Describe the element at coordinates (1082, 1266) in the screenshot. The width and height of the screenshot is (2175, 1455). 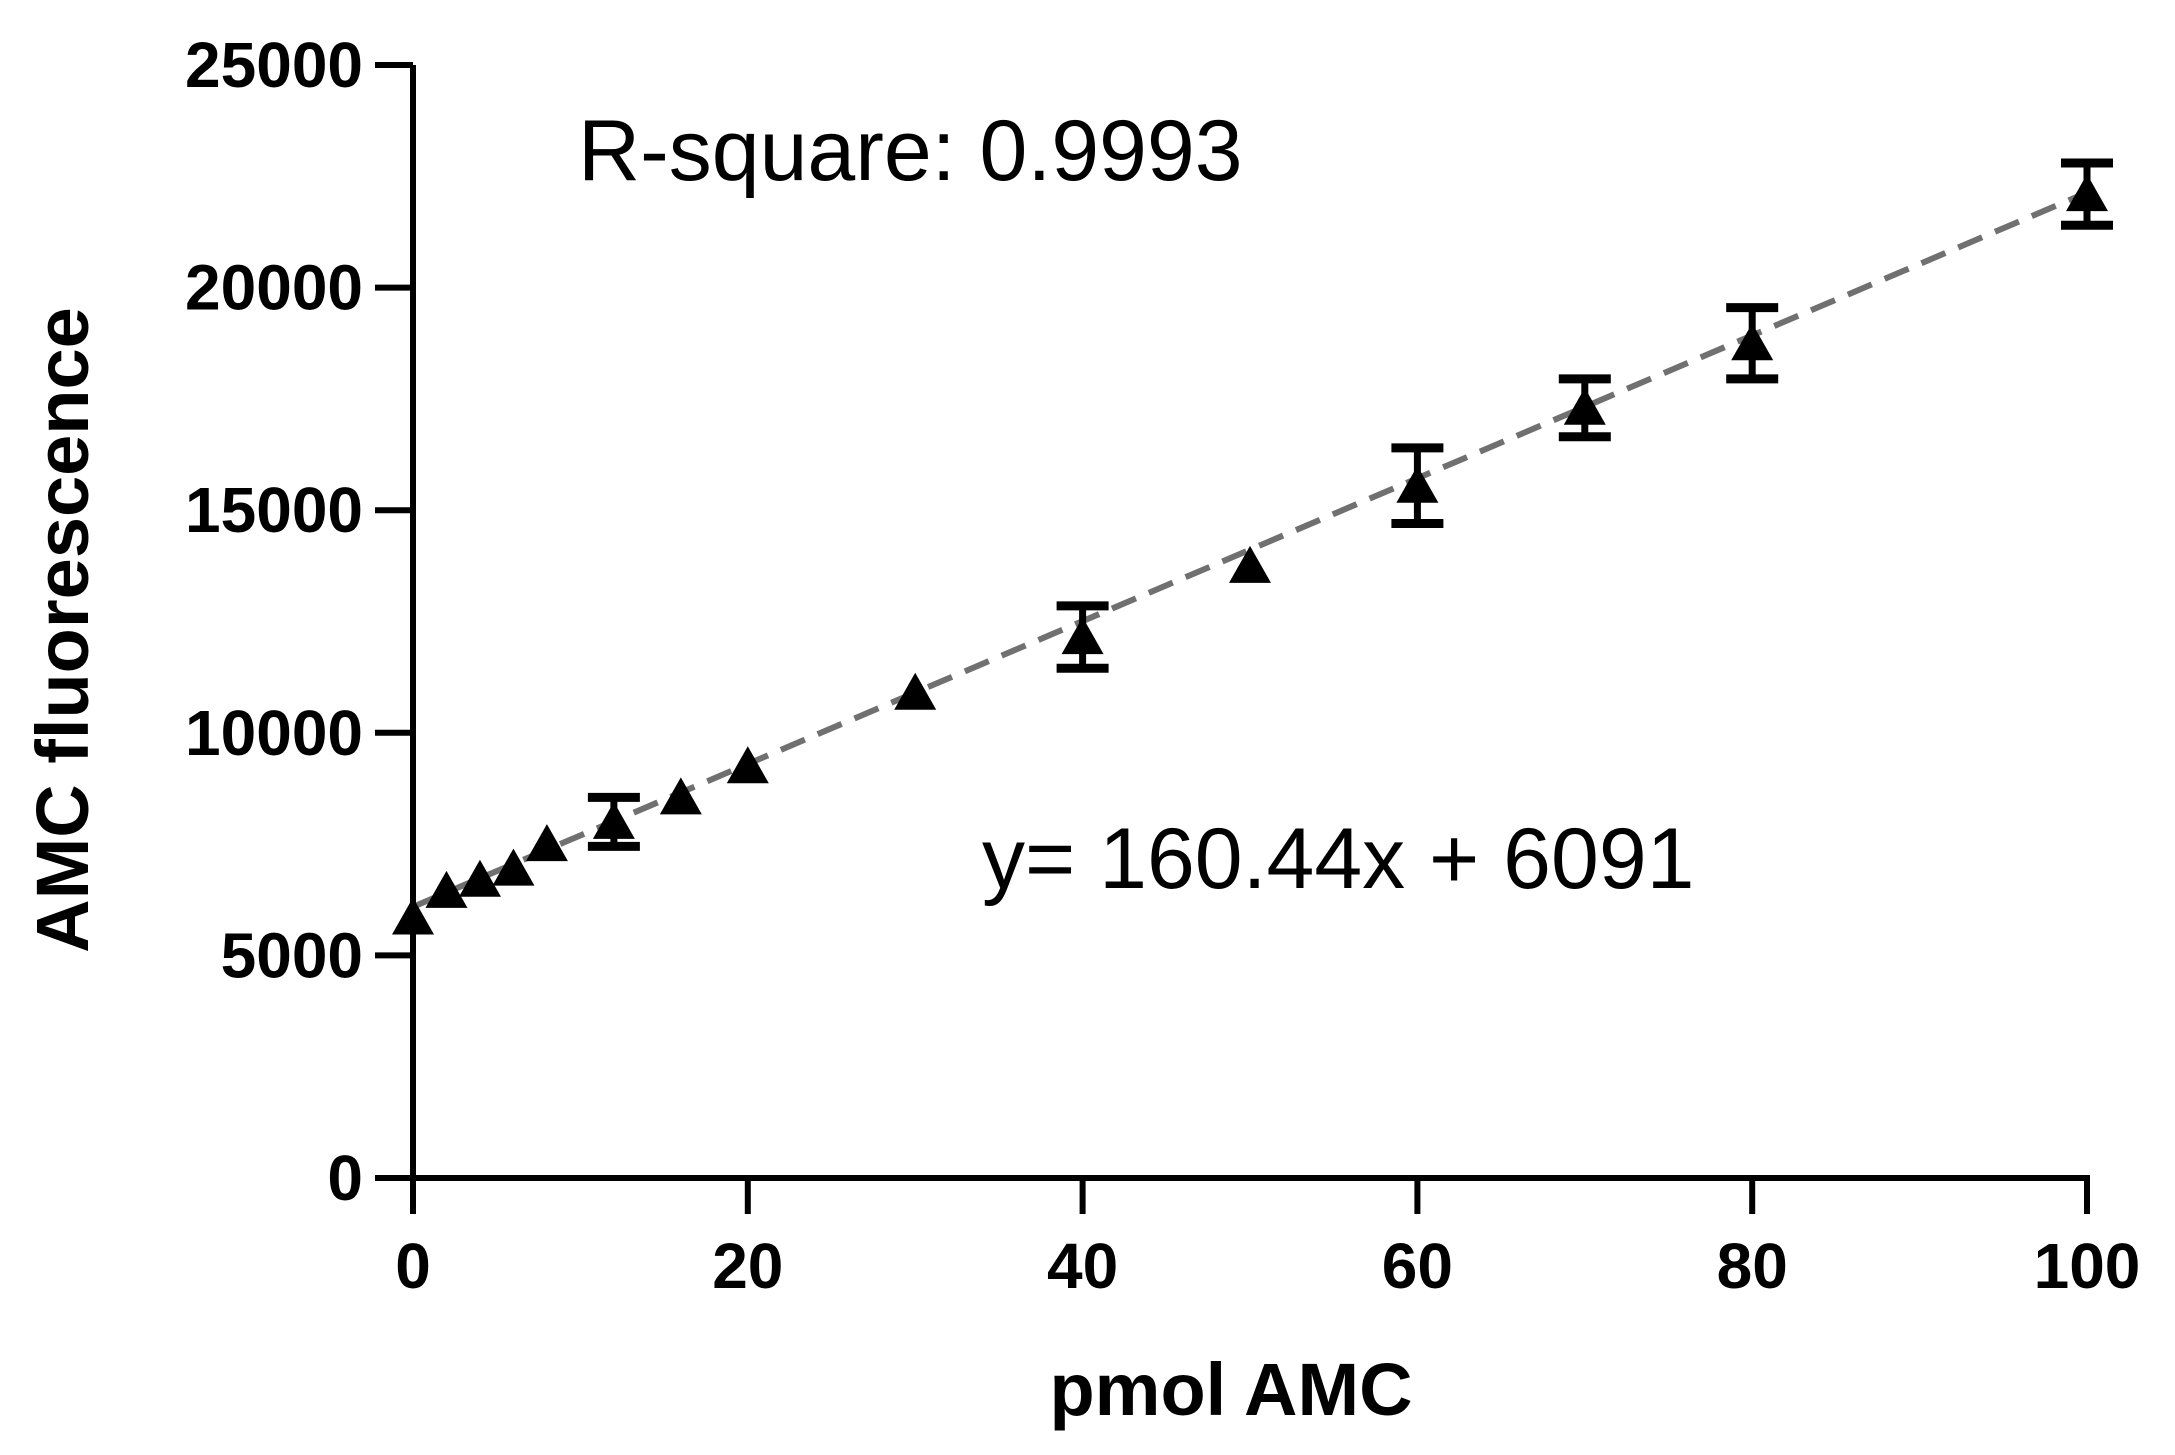
I see `x-tick-label: 40` at that location.